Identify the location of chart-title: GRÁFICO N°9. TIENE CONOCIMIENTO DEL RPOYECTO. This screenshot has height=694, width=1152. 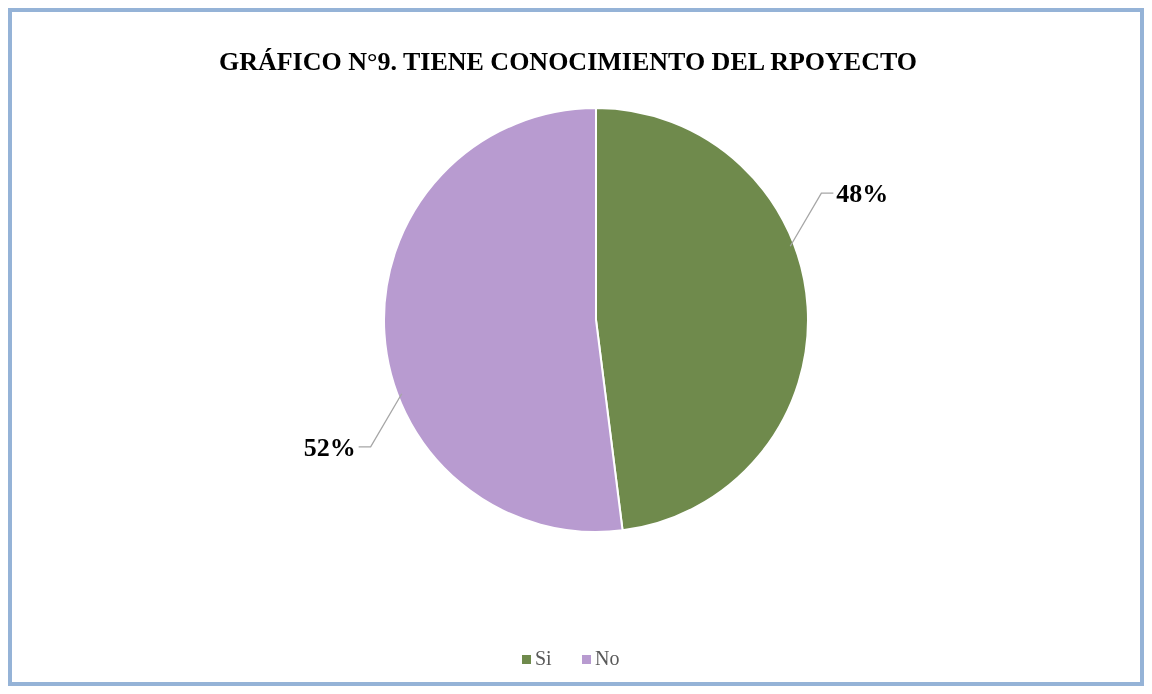
(568, 61).